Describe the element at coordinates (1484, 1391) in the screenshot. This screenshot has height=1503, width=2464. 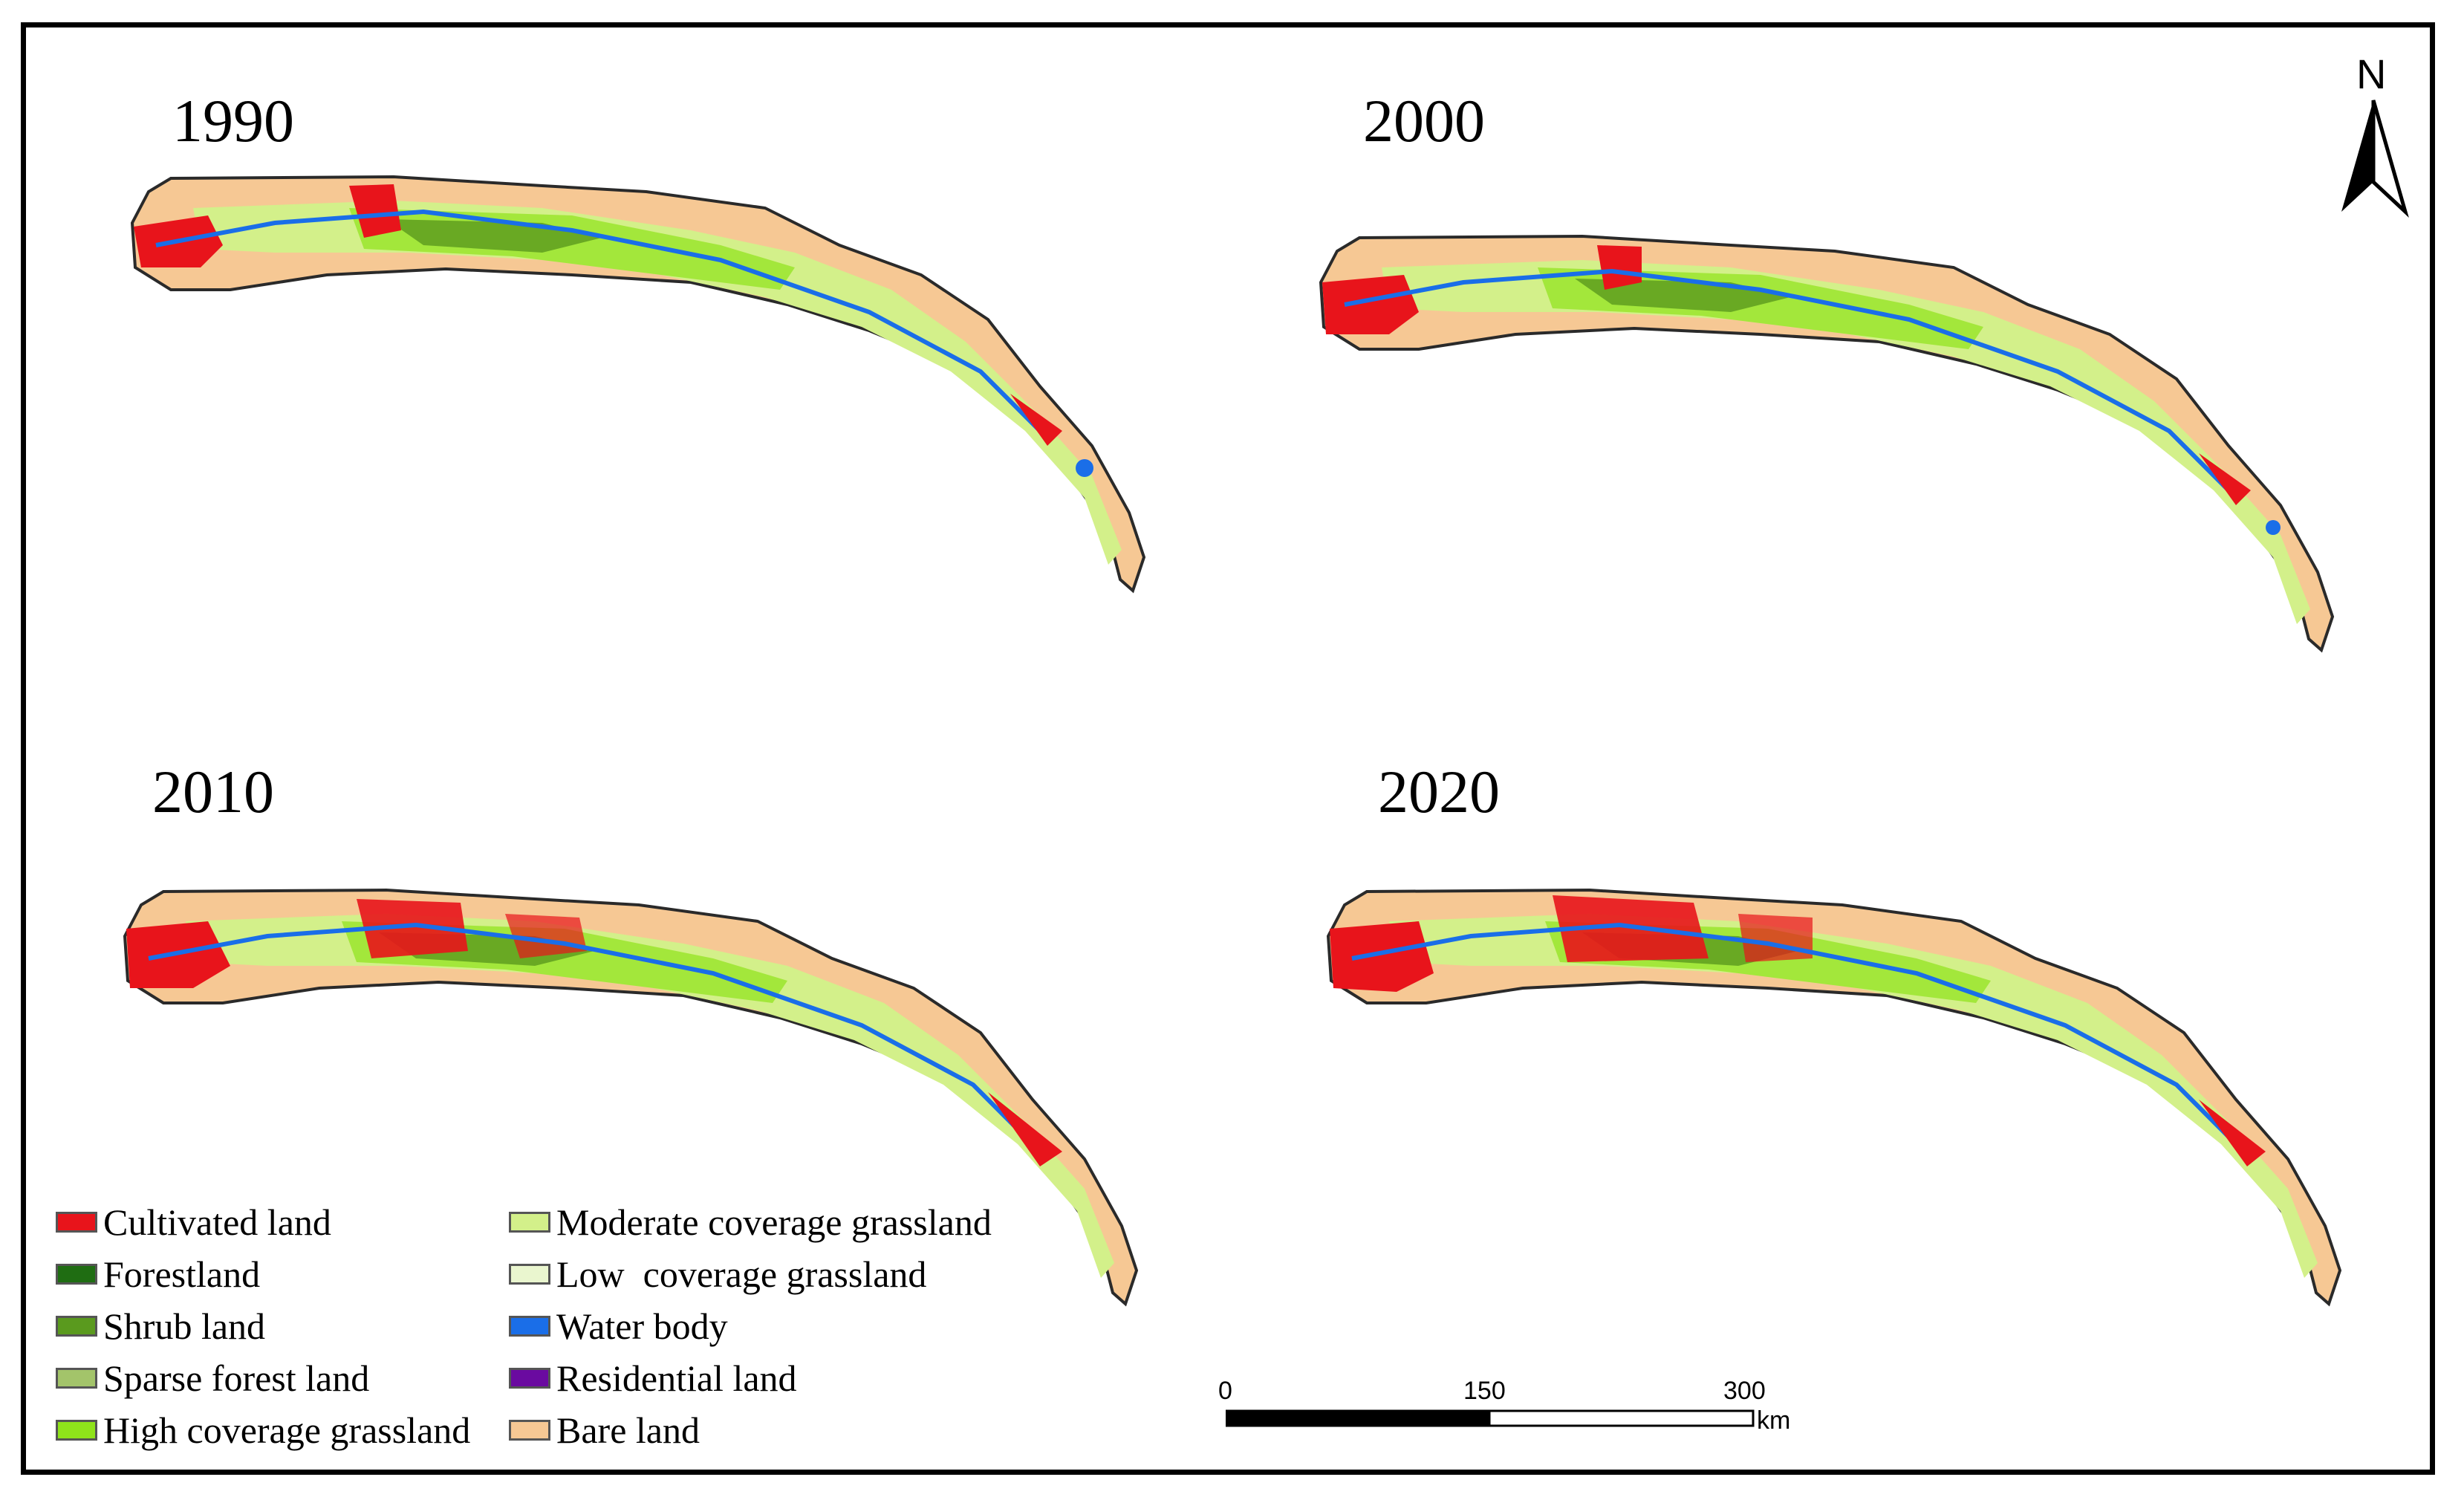
I see `scale-tick-label: 150` at that location.